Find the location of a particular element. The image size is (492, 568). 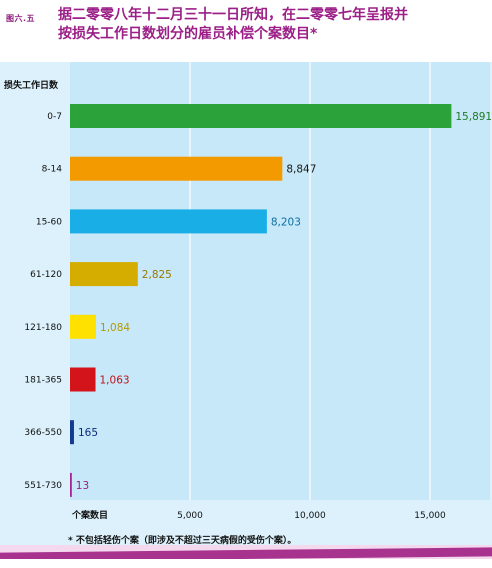

value-label-181-365: 1,063 is located at coordinates (115, 381).